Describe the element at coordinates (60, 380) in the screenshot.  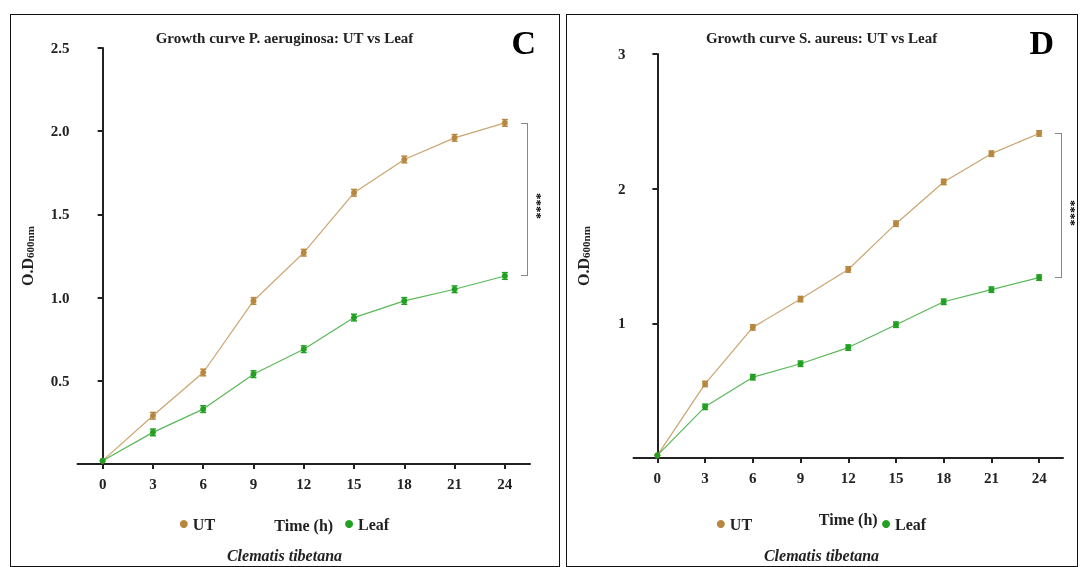
I see `y-tick-label: 0.5` at that location.